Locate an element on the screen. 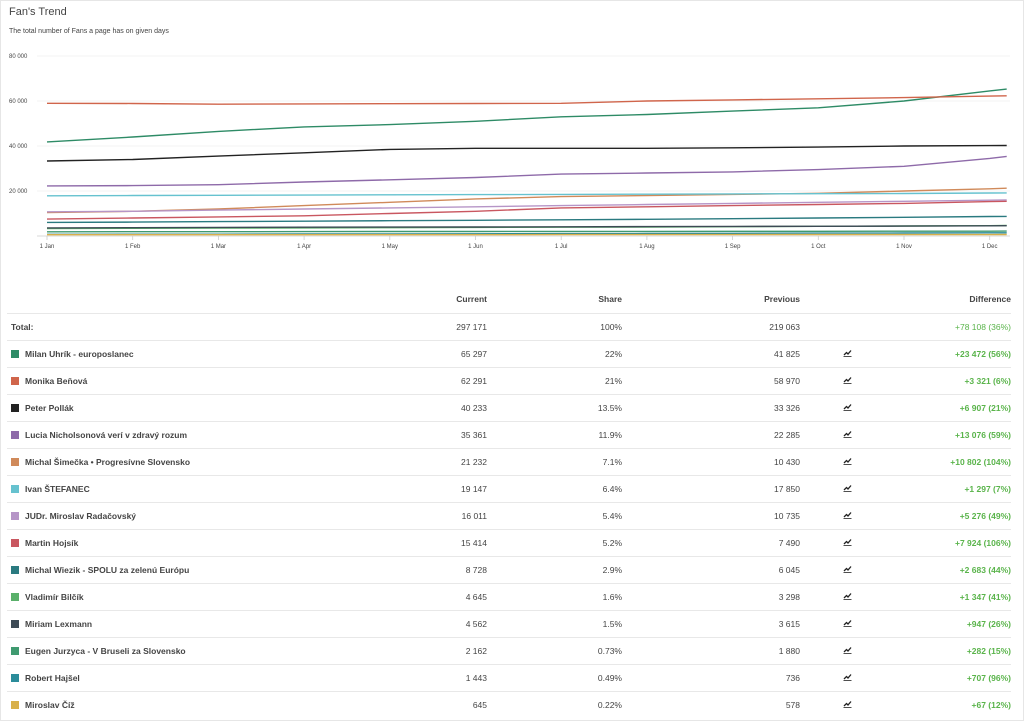 Image resolution: width=1024 pixels, height=721 pixels. header-current: Current is located at coordinates (471, 299).